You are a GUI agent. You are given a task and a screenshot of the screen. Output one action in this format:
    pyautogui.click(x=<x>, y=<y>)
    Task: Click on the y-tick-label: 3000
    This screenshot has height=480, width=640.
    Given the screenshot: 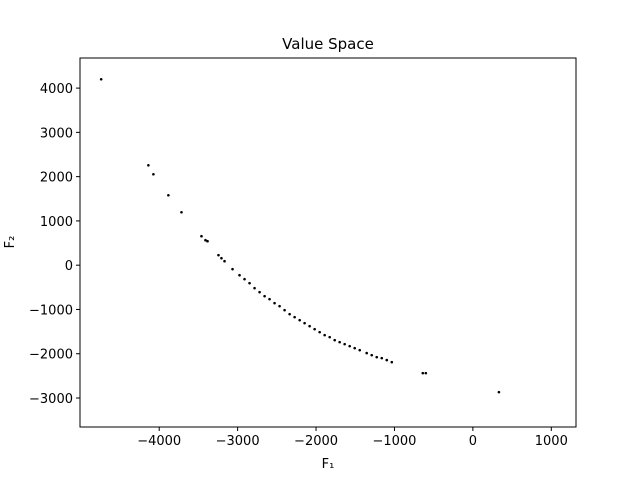 What is the action you would take?
    pyautogui.click(x=56, y=133)
    